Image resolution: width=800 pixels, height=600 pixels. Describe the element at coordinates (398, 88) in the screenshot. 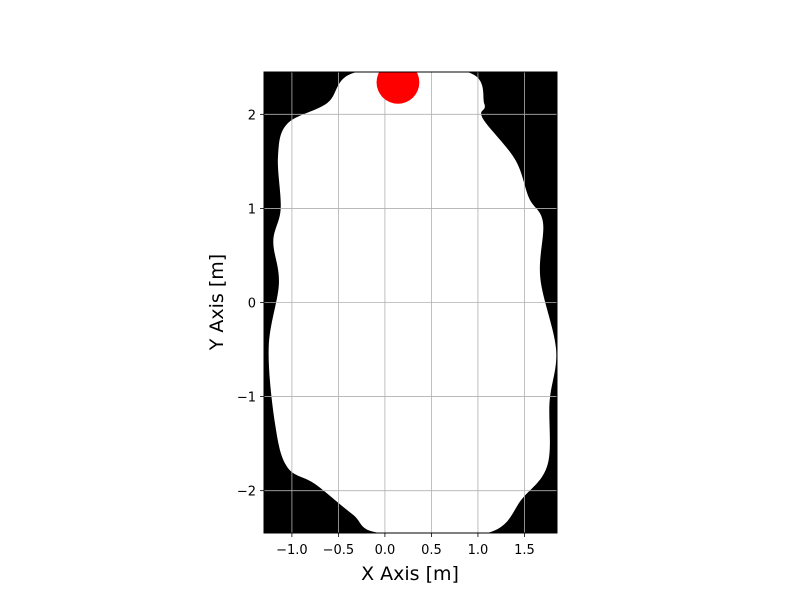

I see `robot-marker` at that location.